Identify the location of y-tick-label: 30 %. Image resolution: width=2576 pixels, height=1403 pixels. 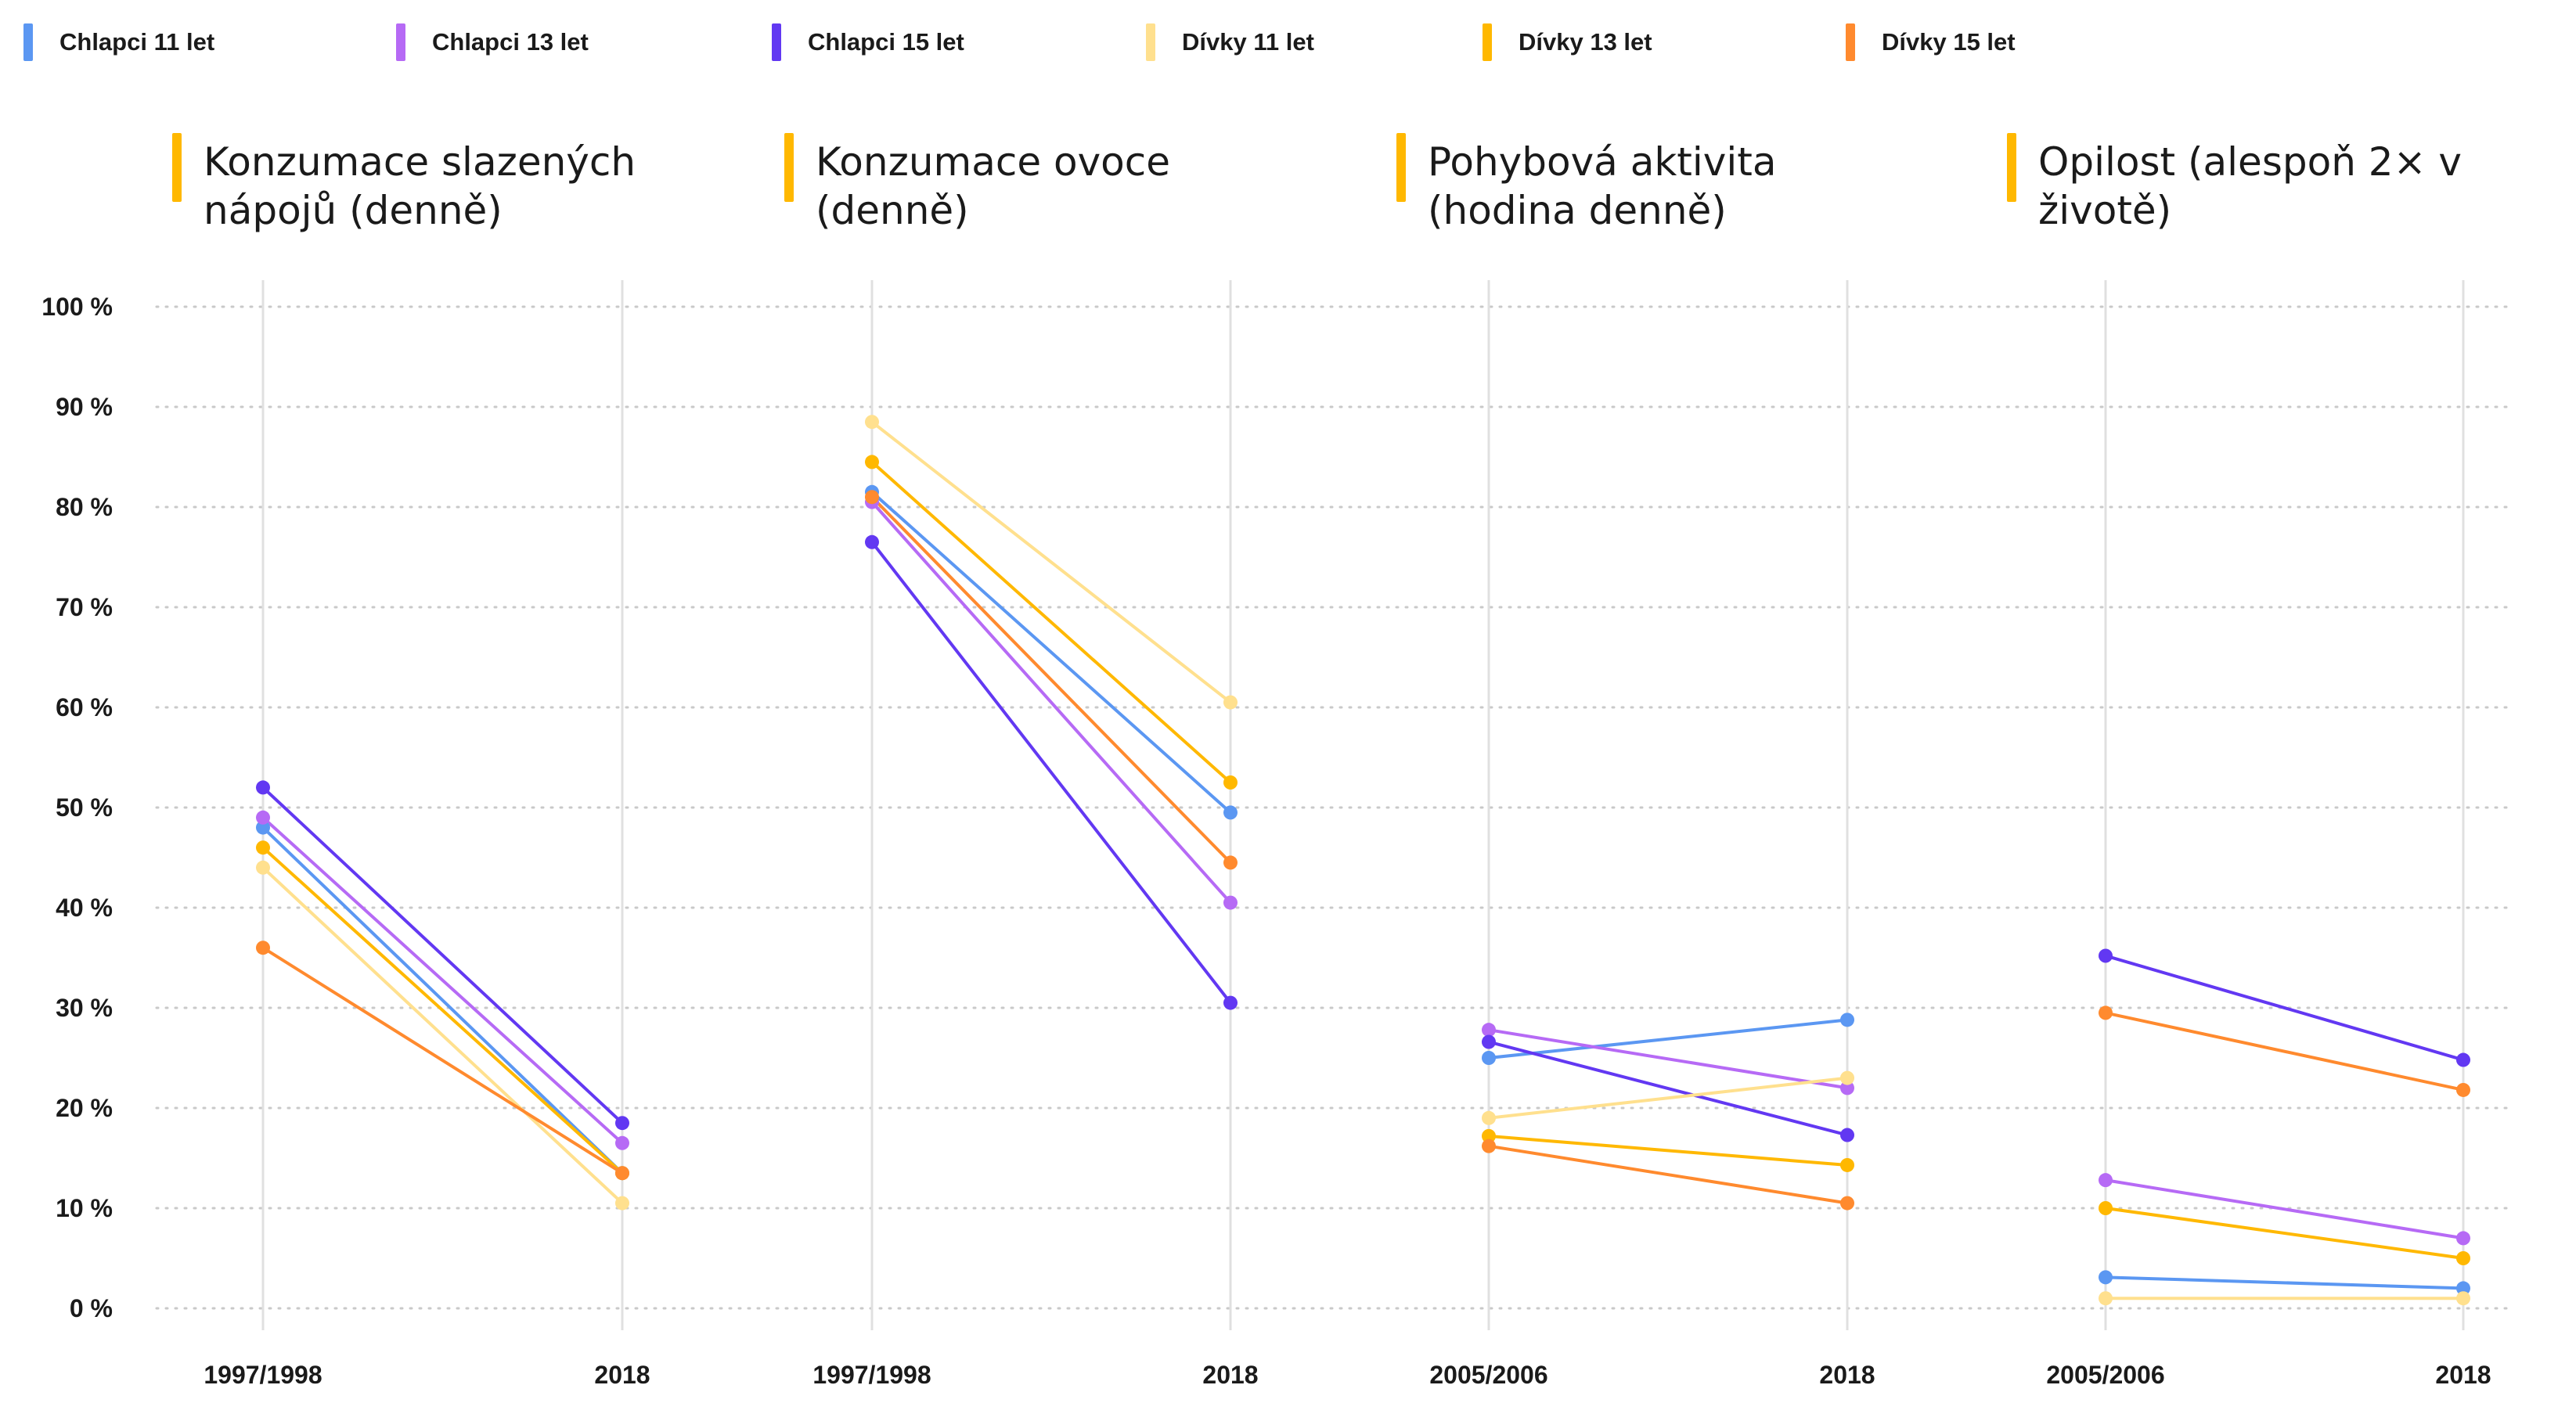
(84, 1008).